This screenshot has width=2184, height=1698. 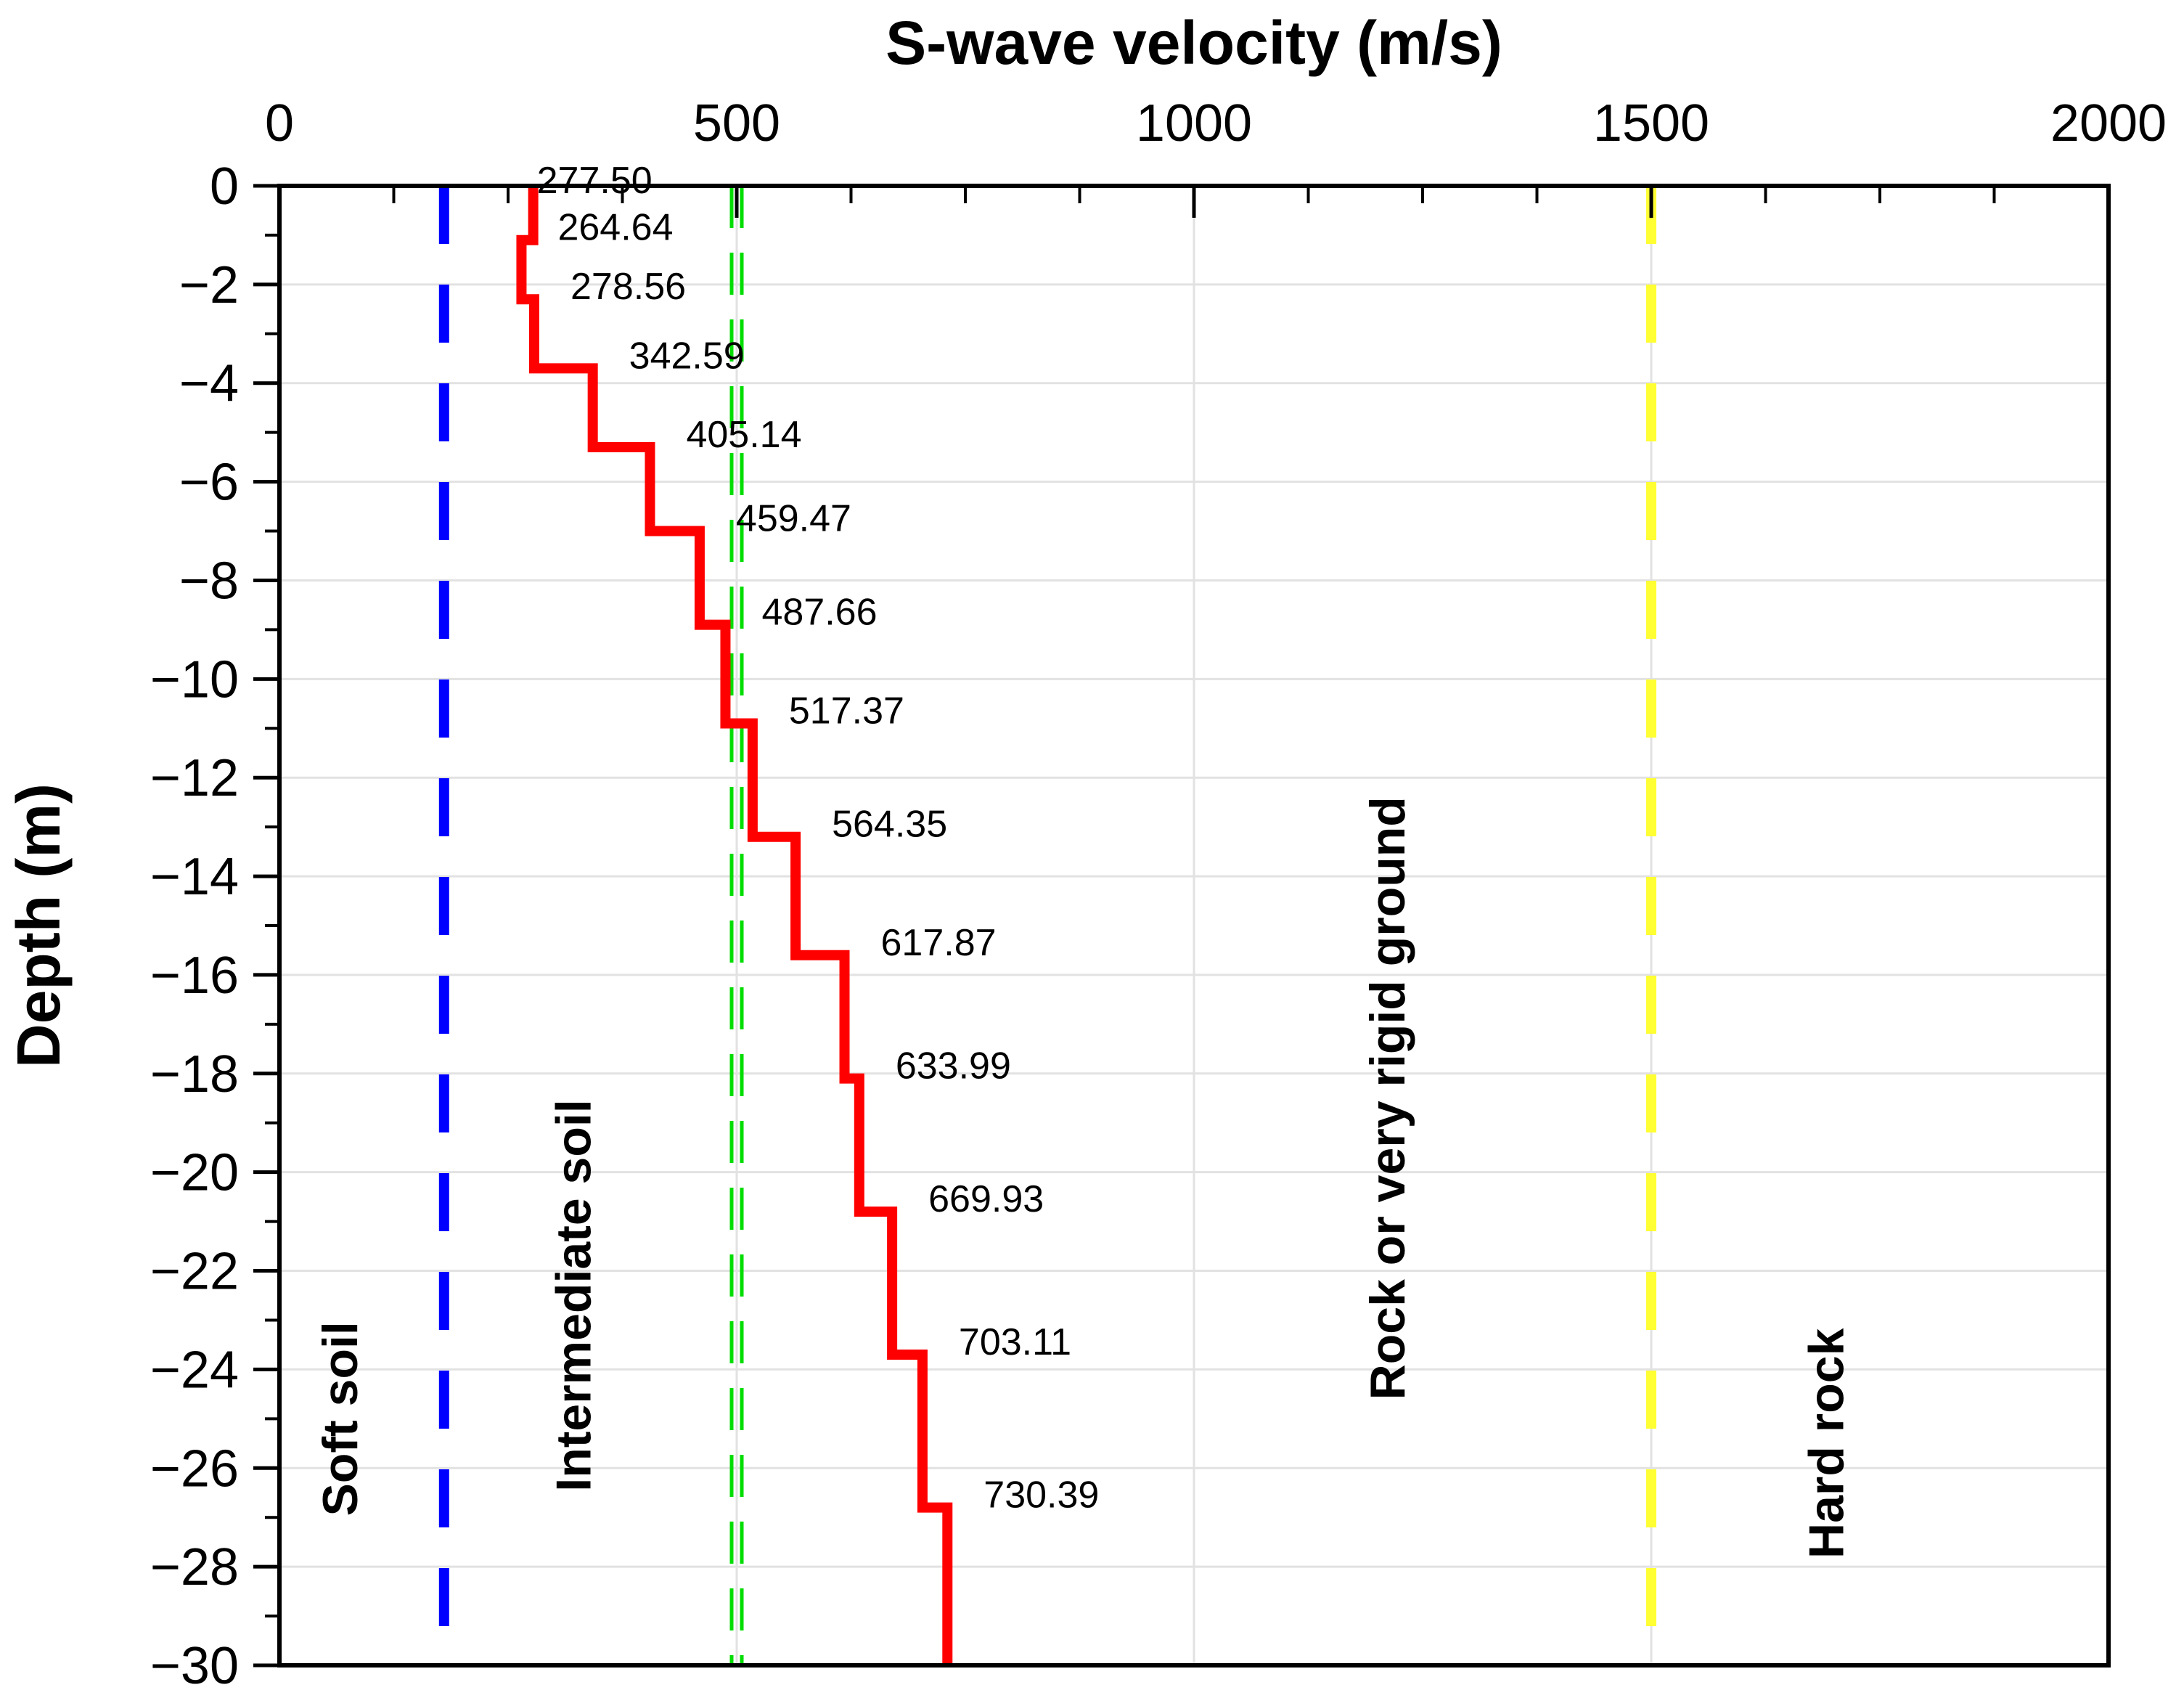 What do you see at coordinates (595, 181) in the screenshot?
I see `data-label: 277.50` at bounding box center [595, 181].